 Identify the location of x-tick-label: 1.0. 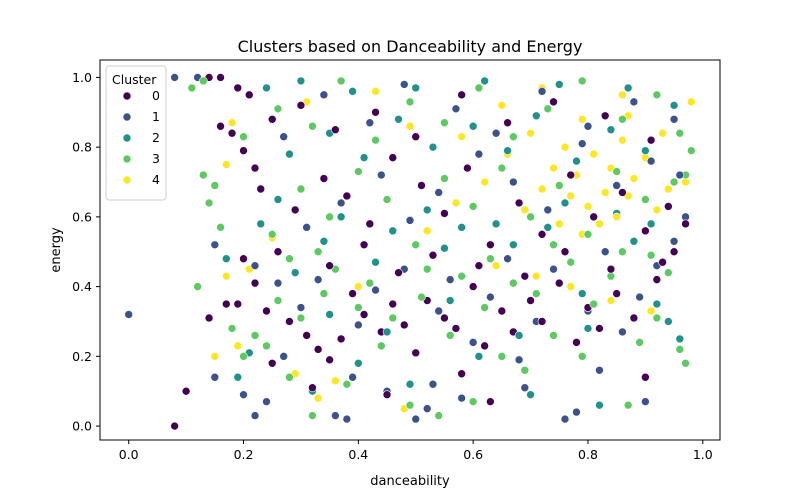
(703, 454).